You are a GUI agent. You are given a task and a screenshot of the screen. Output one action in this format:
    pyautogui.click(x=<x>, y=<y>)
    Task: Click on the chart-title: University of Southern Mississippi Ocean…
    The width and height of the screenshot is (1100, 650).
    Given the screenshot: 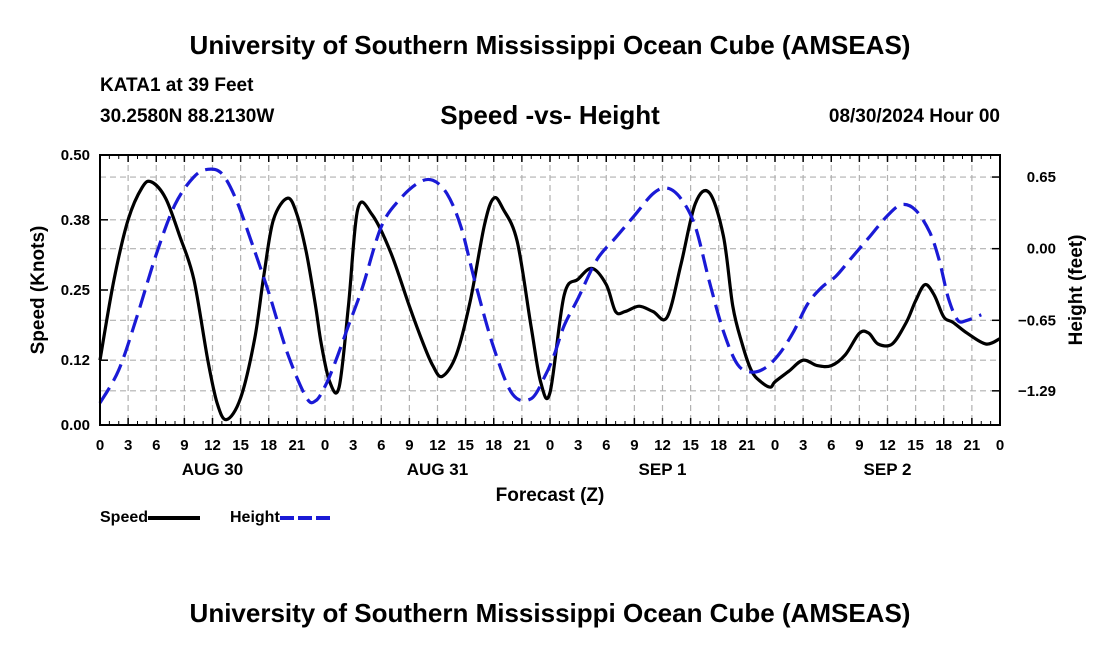 What is the action you would take?
    pyautogui.click(x=550, y=45)
    